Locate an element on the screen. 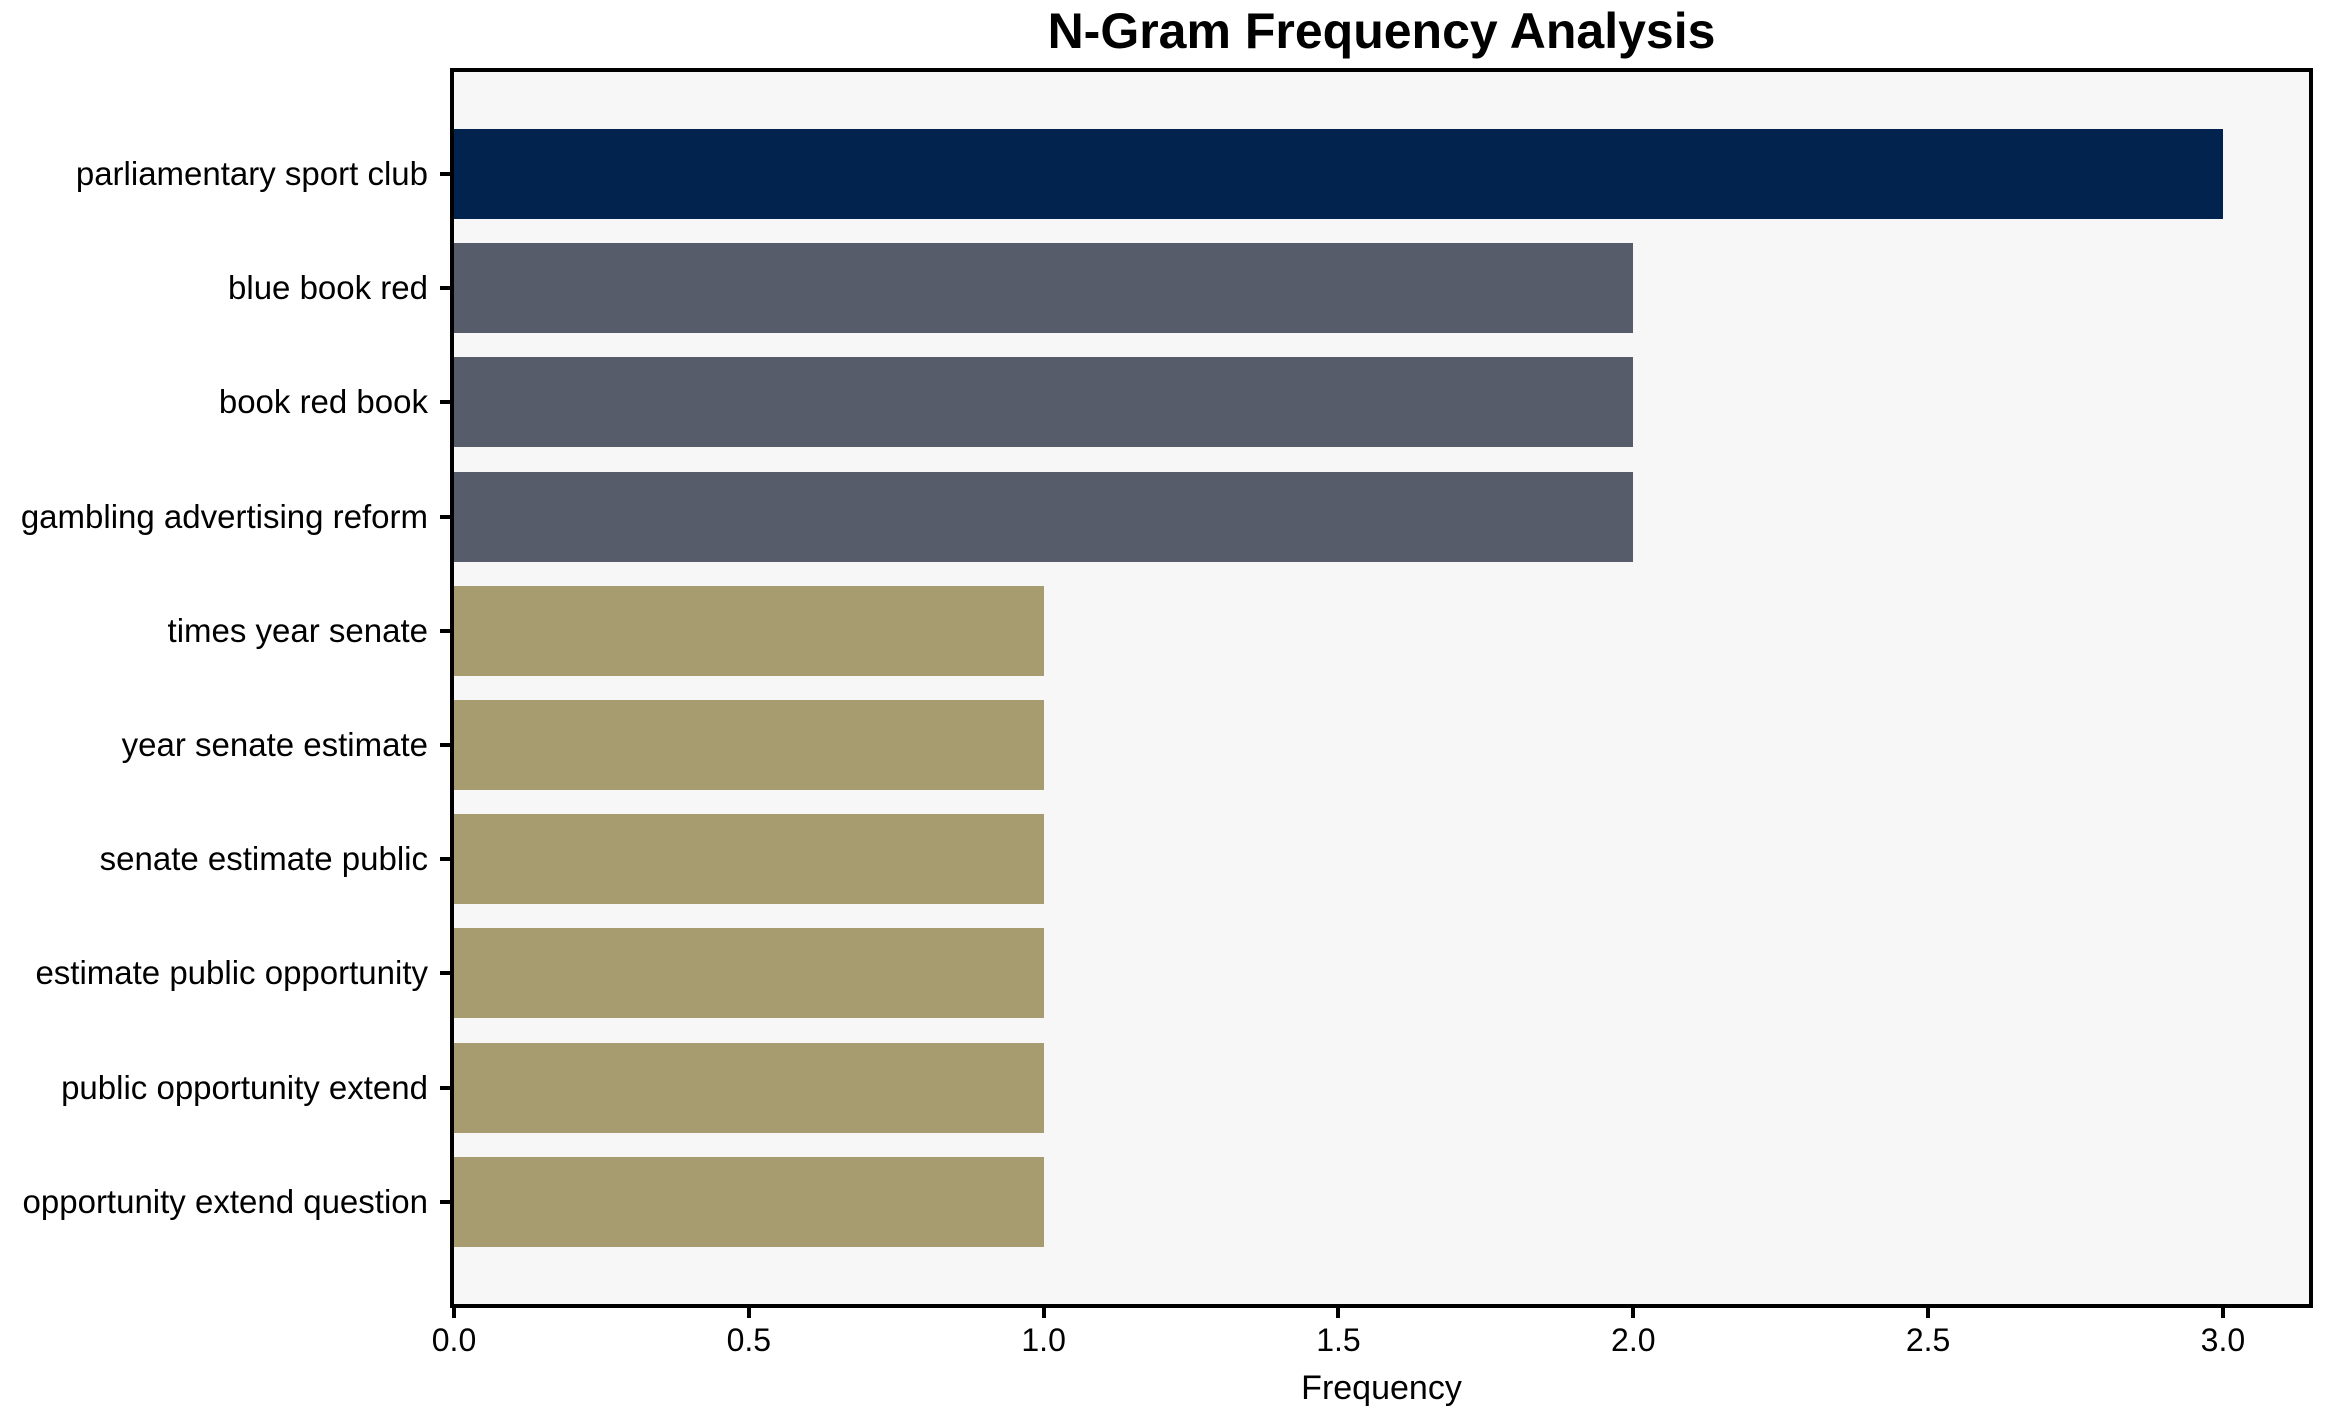 This screenshot has width=2330, height=1414. y-axis-label: year senate estimate is located at coordinates (274, 744).